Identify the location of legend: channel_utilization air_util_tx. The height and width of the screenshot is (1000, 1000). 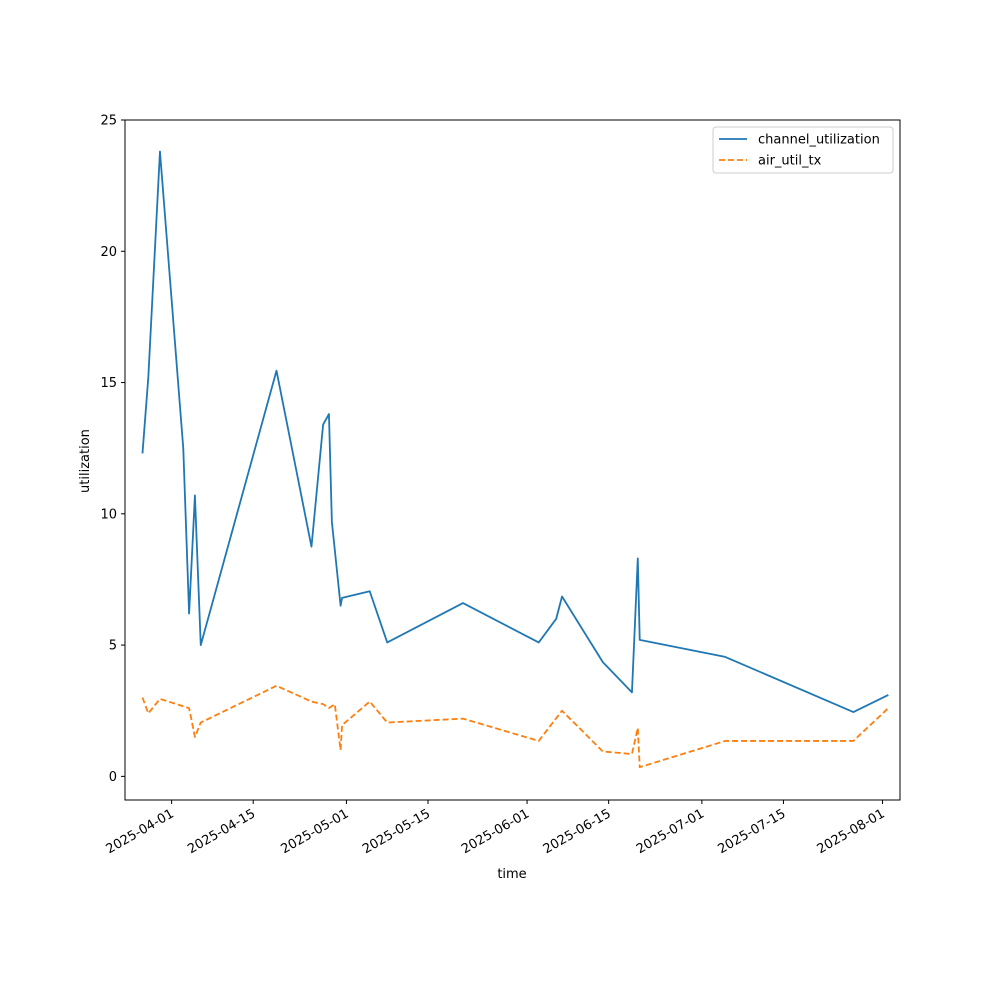
(803, 150).